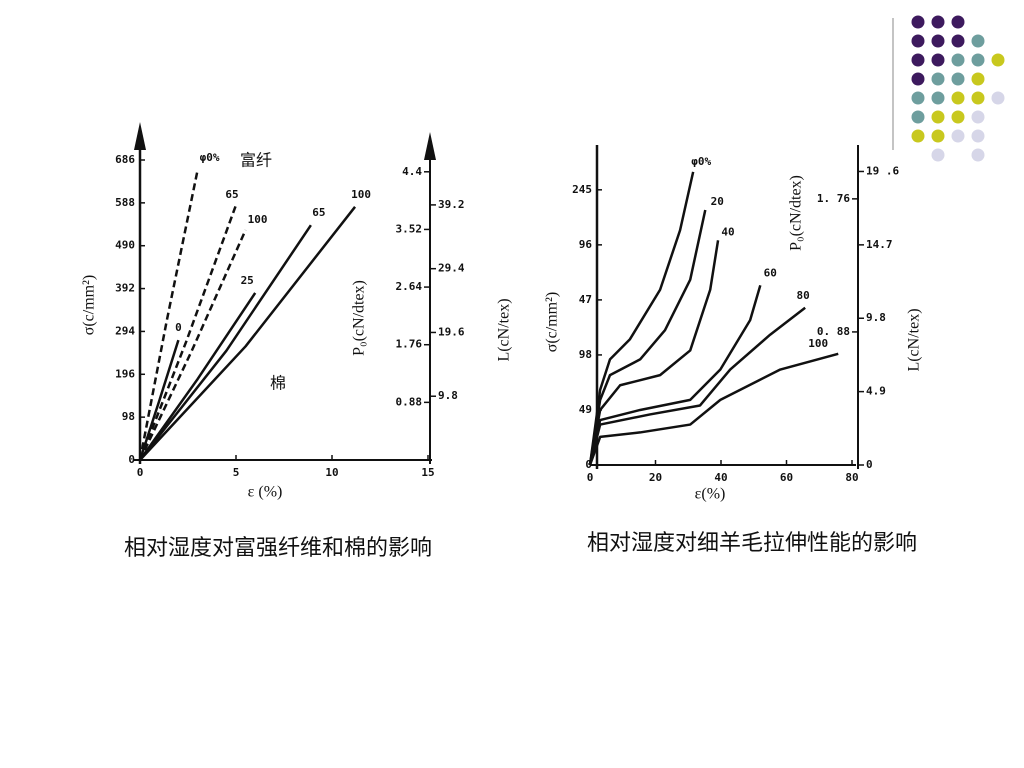 The image size is (1024, 768). I want to click on x-axis-label: ε(%), so click(710, 494).